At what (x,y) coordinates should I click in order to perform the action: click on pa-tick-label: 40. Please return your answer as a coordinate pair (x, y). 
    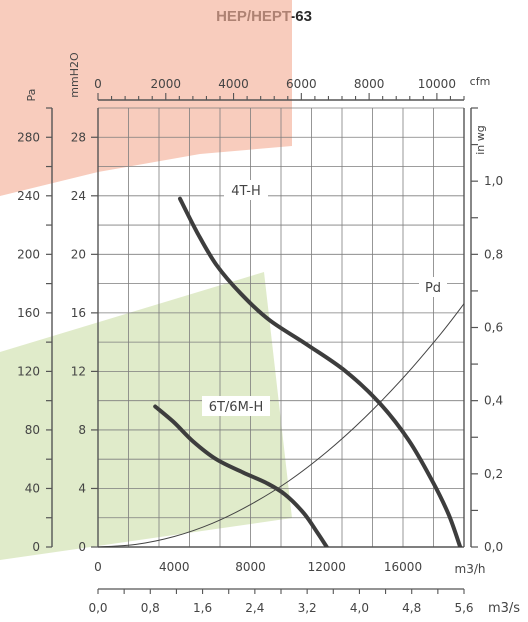
    Looking at the image, I should click on (32, 488).